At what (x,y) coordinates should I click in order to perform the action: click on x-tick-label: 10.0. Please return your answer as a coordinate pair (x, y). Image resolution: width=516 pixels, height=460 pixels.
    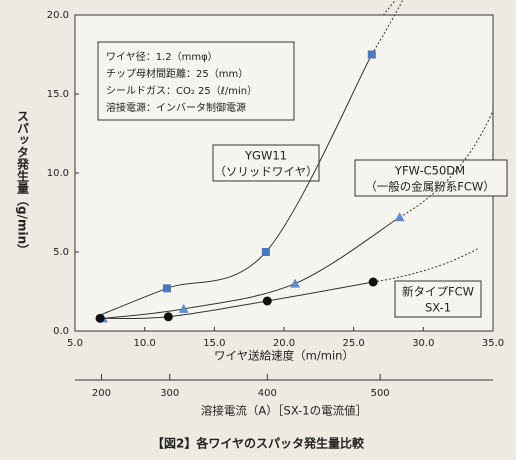
    Looking at the image, I should click on (145, 343).